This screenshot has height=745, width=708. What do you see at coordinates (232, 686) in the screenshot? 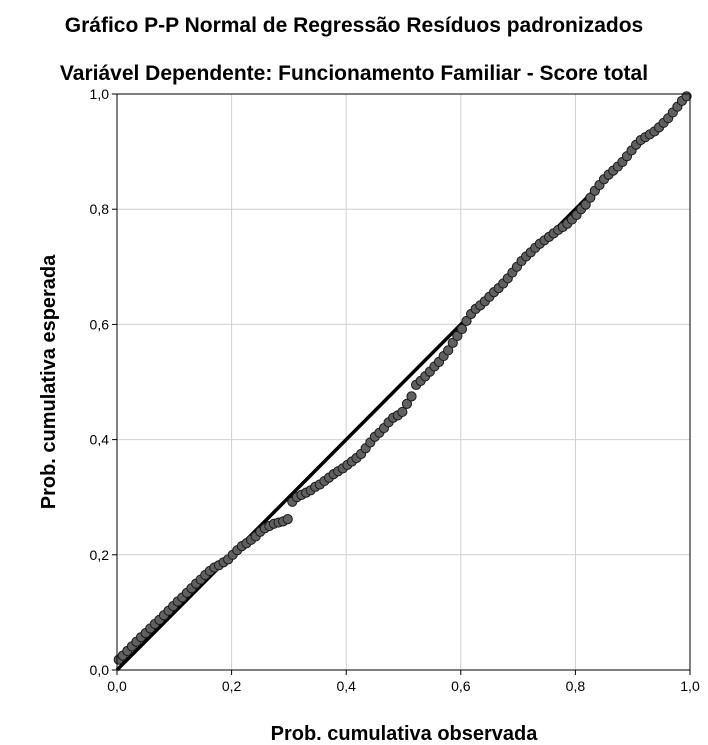
I see `x-tick-label: 0,2` at bounding box center [232, 686].